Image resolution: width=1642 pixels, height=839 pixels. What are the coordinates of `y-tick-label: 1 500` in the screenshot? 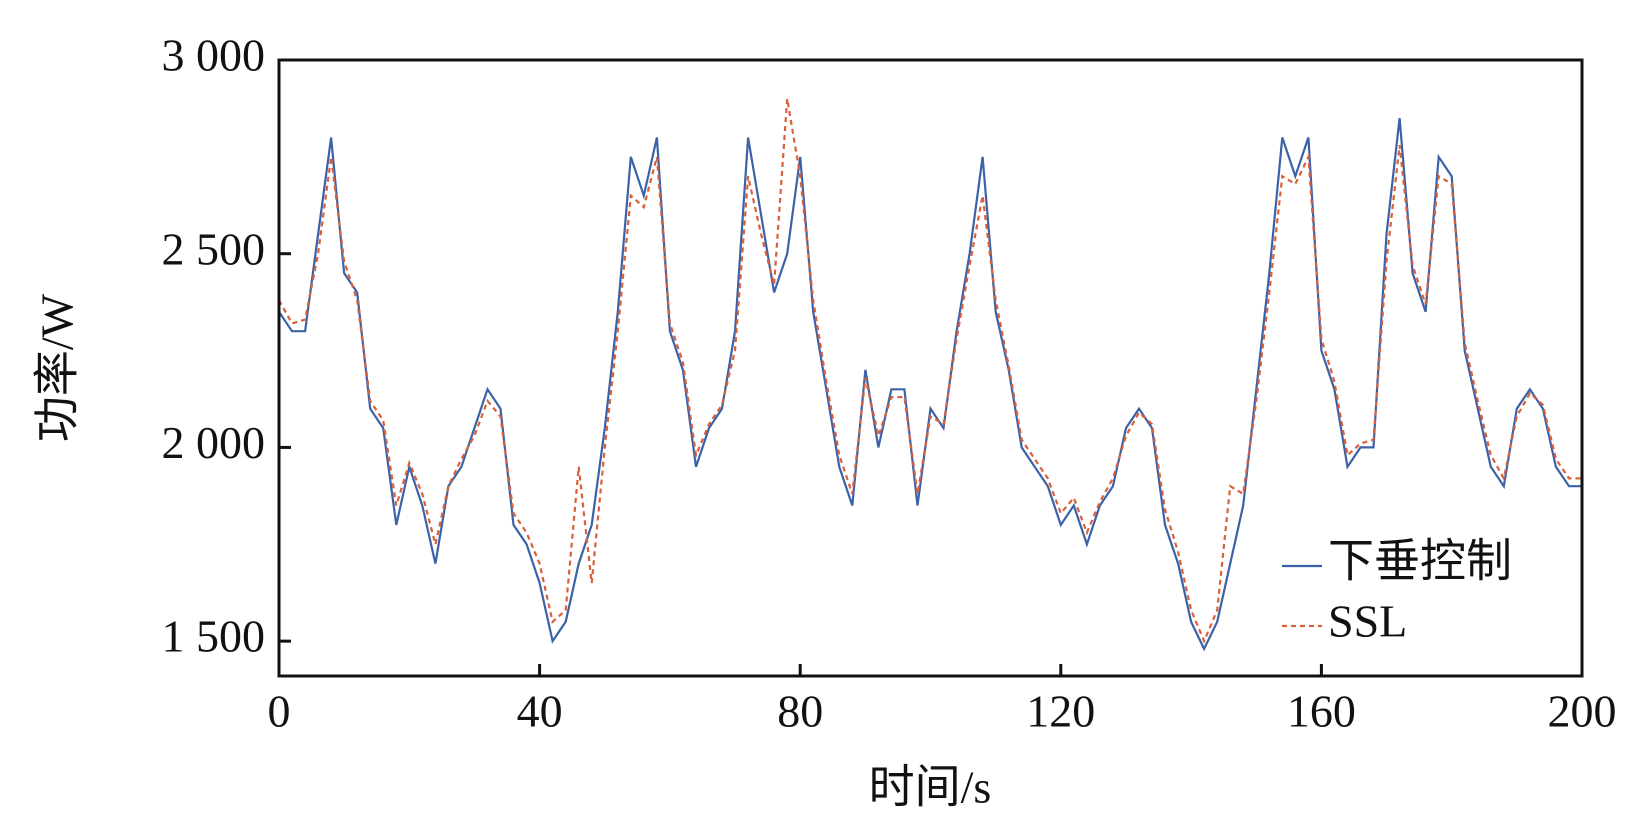 It's located at (214, 636).